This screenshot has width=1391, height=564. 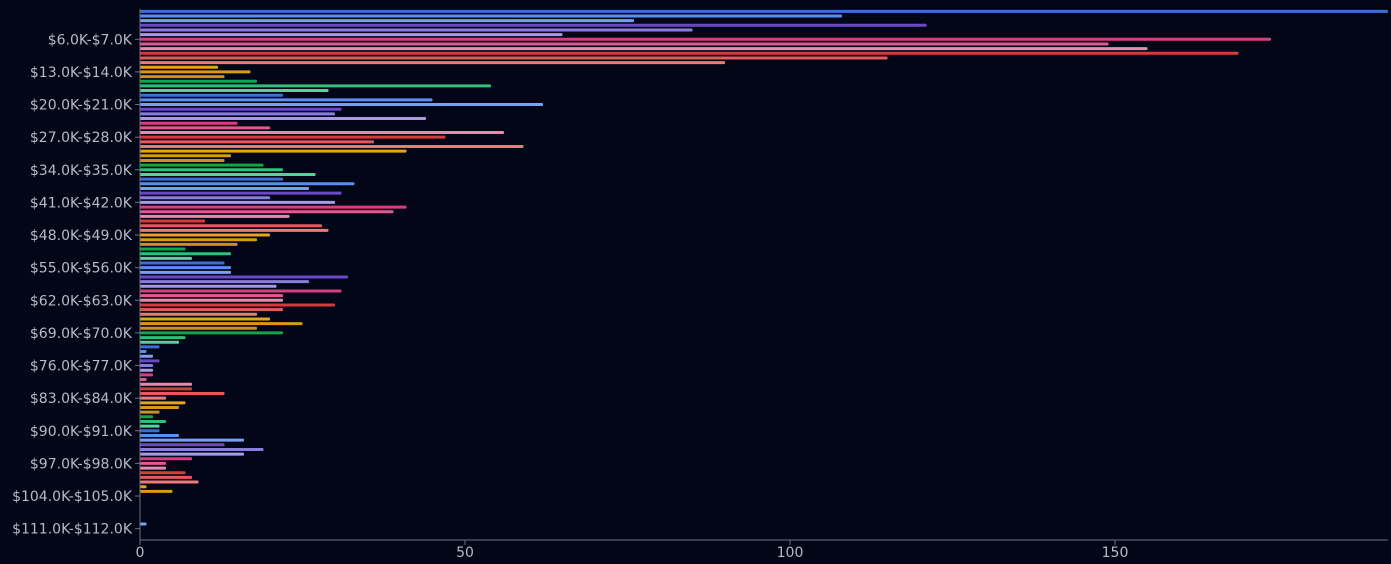 I want to click on y-tick-label: $48.0K-$49.0K, so click(x=81, y=236).